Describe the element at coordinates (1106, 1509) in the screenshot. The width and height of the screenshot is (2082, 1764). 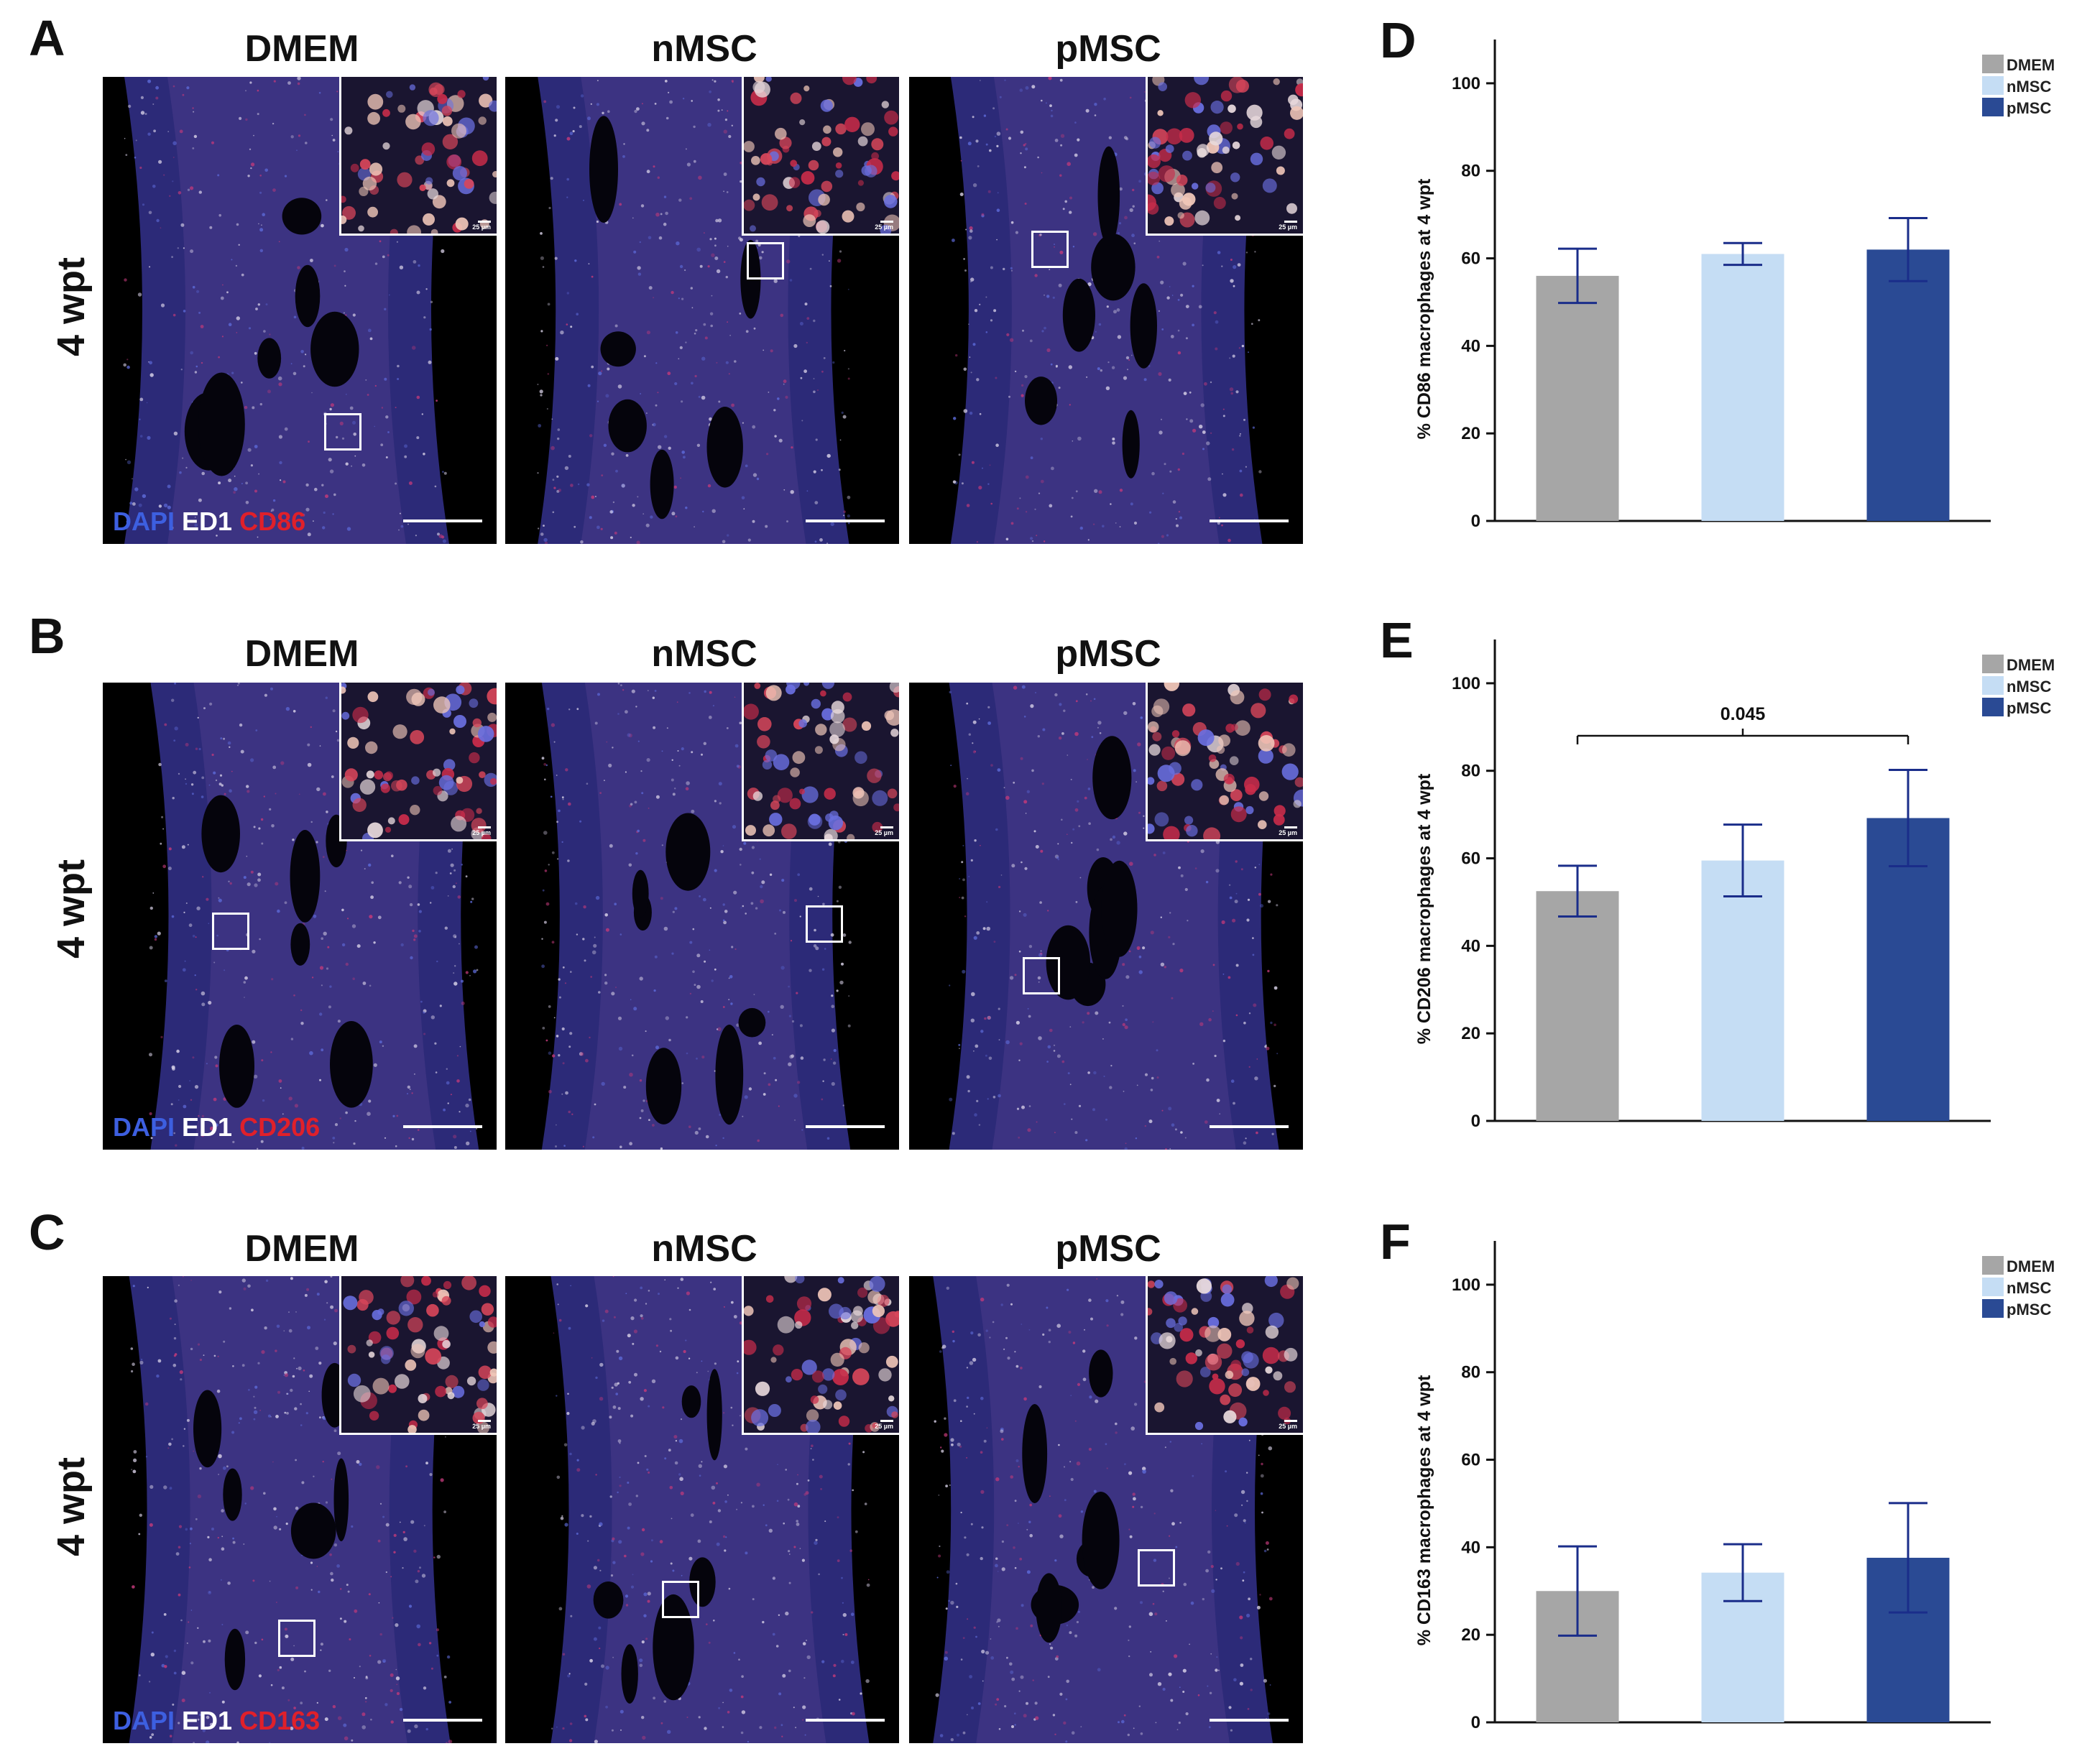
I see `micrograph-c-pmsc: 25 µm` at that location.